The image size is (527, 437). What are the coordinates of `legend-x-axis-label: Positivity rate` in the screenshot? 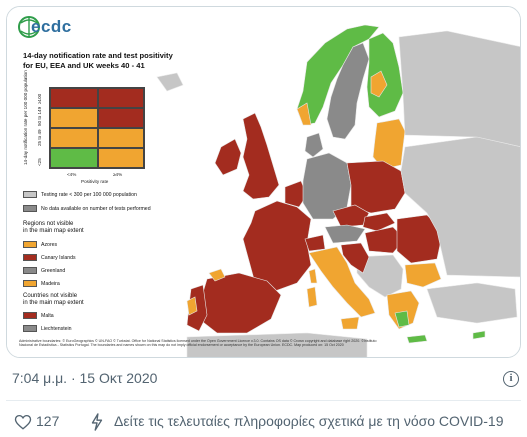 It's located at (95, 181).